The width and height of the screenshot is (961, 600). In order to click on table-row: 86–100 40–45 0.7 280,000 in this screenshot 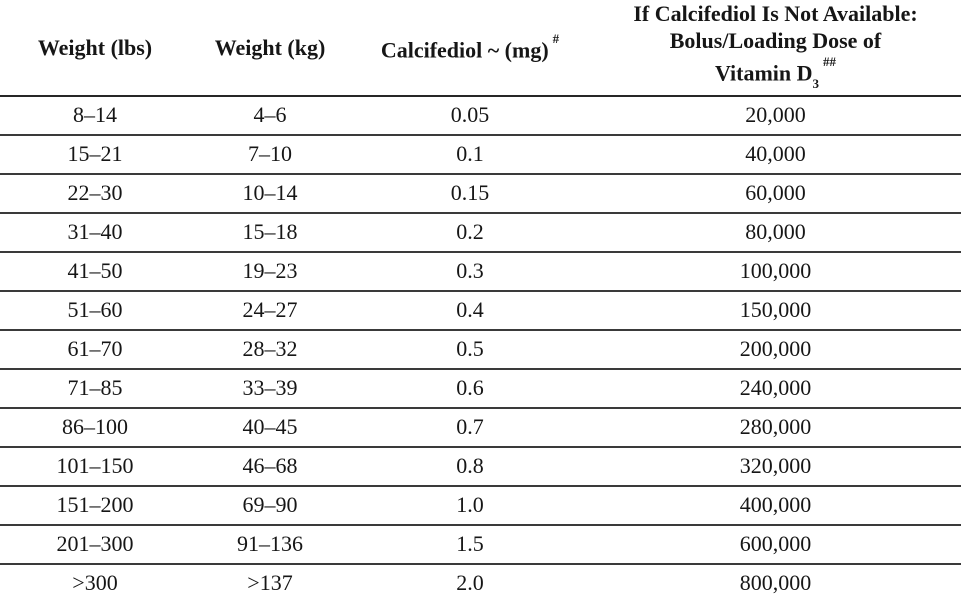, I will do `click(480, 427)`.